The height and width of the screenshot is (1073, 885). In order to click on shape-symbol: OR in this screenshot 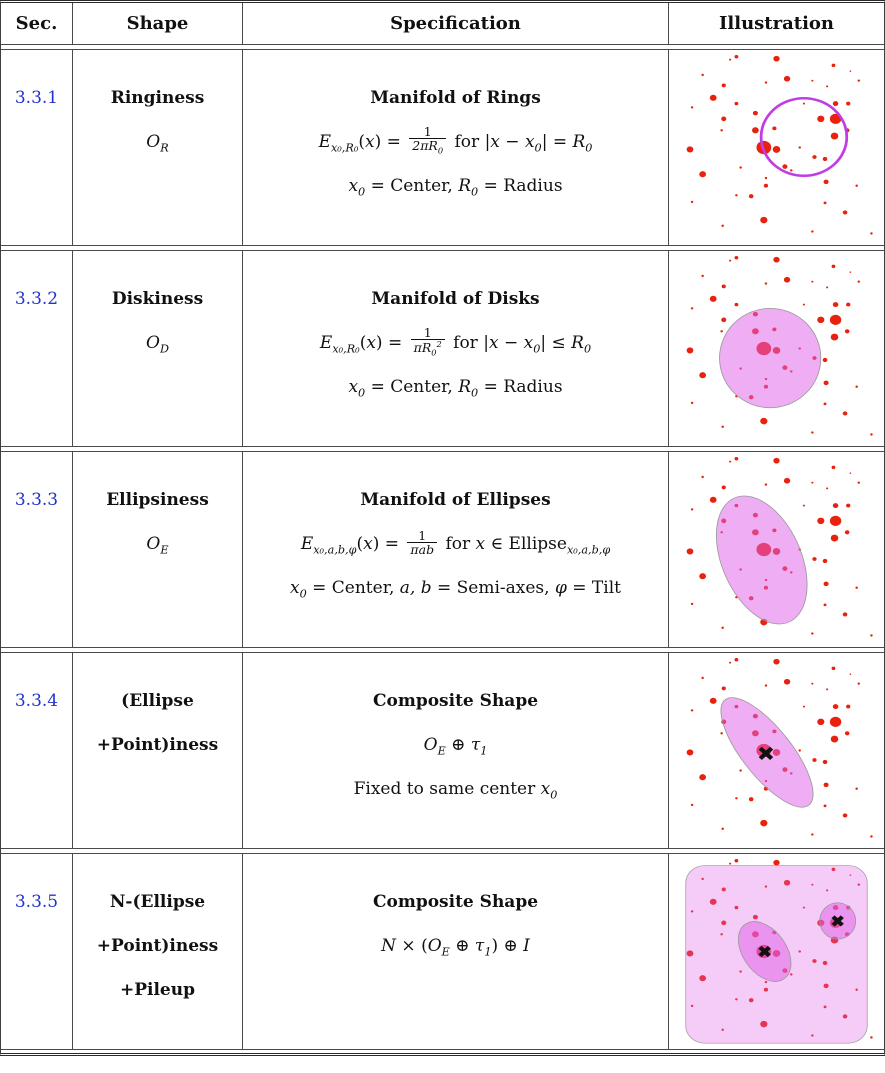, I will do `click(157, 143)`.